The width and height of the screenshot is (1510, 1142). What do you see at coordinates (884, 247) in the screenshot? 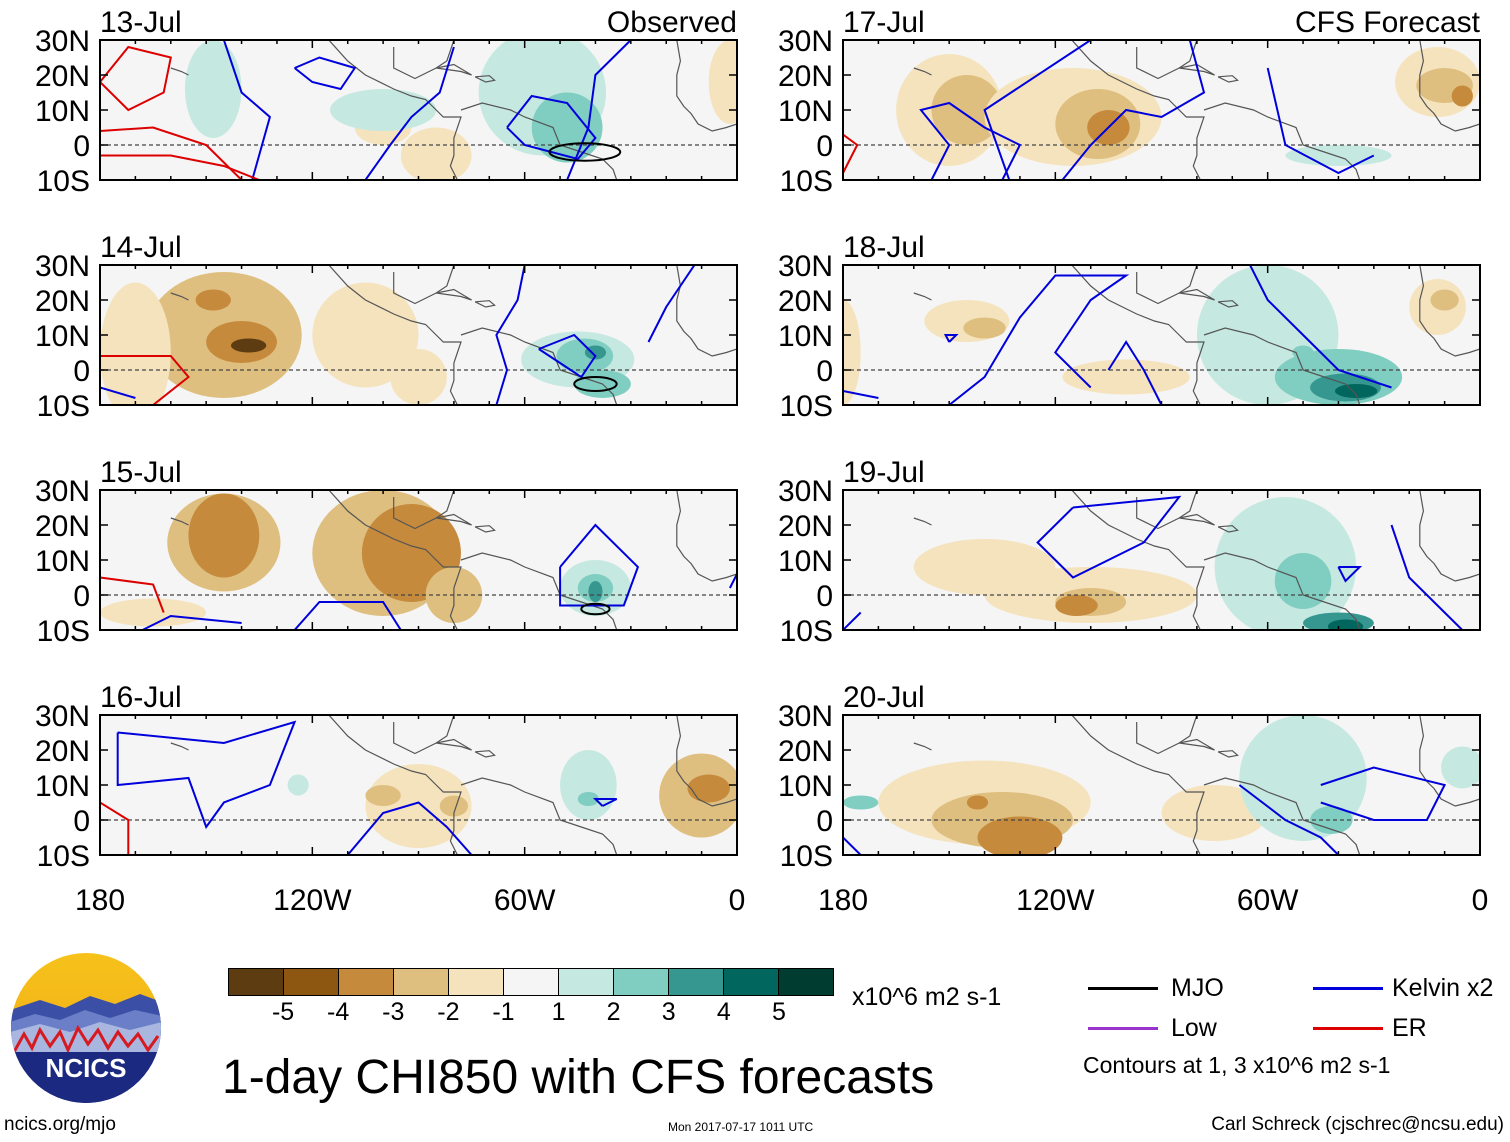
I see `panel-date-label: 18-Jul` at bounding box center [884, 247].